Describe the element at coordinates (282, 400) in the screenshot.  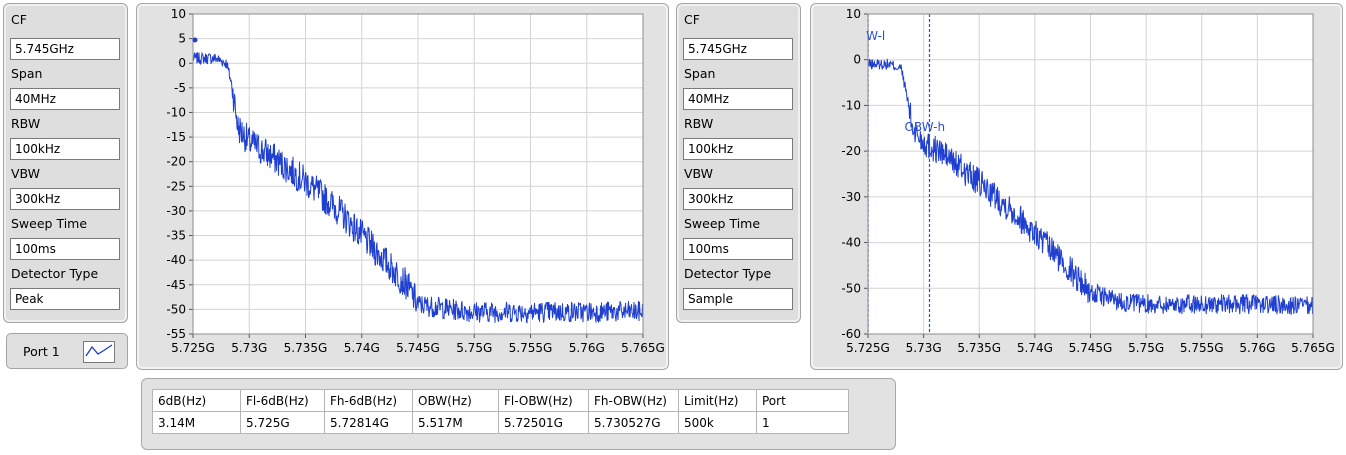
I see `header-cell: Fl-6dB(Hz)` at that location.